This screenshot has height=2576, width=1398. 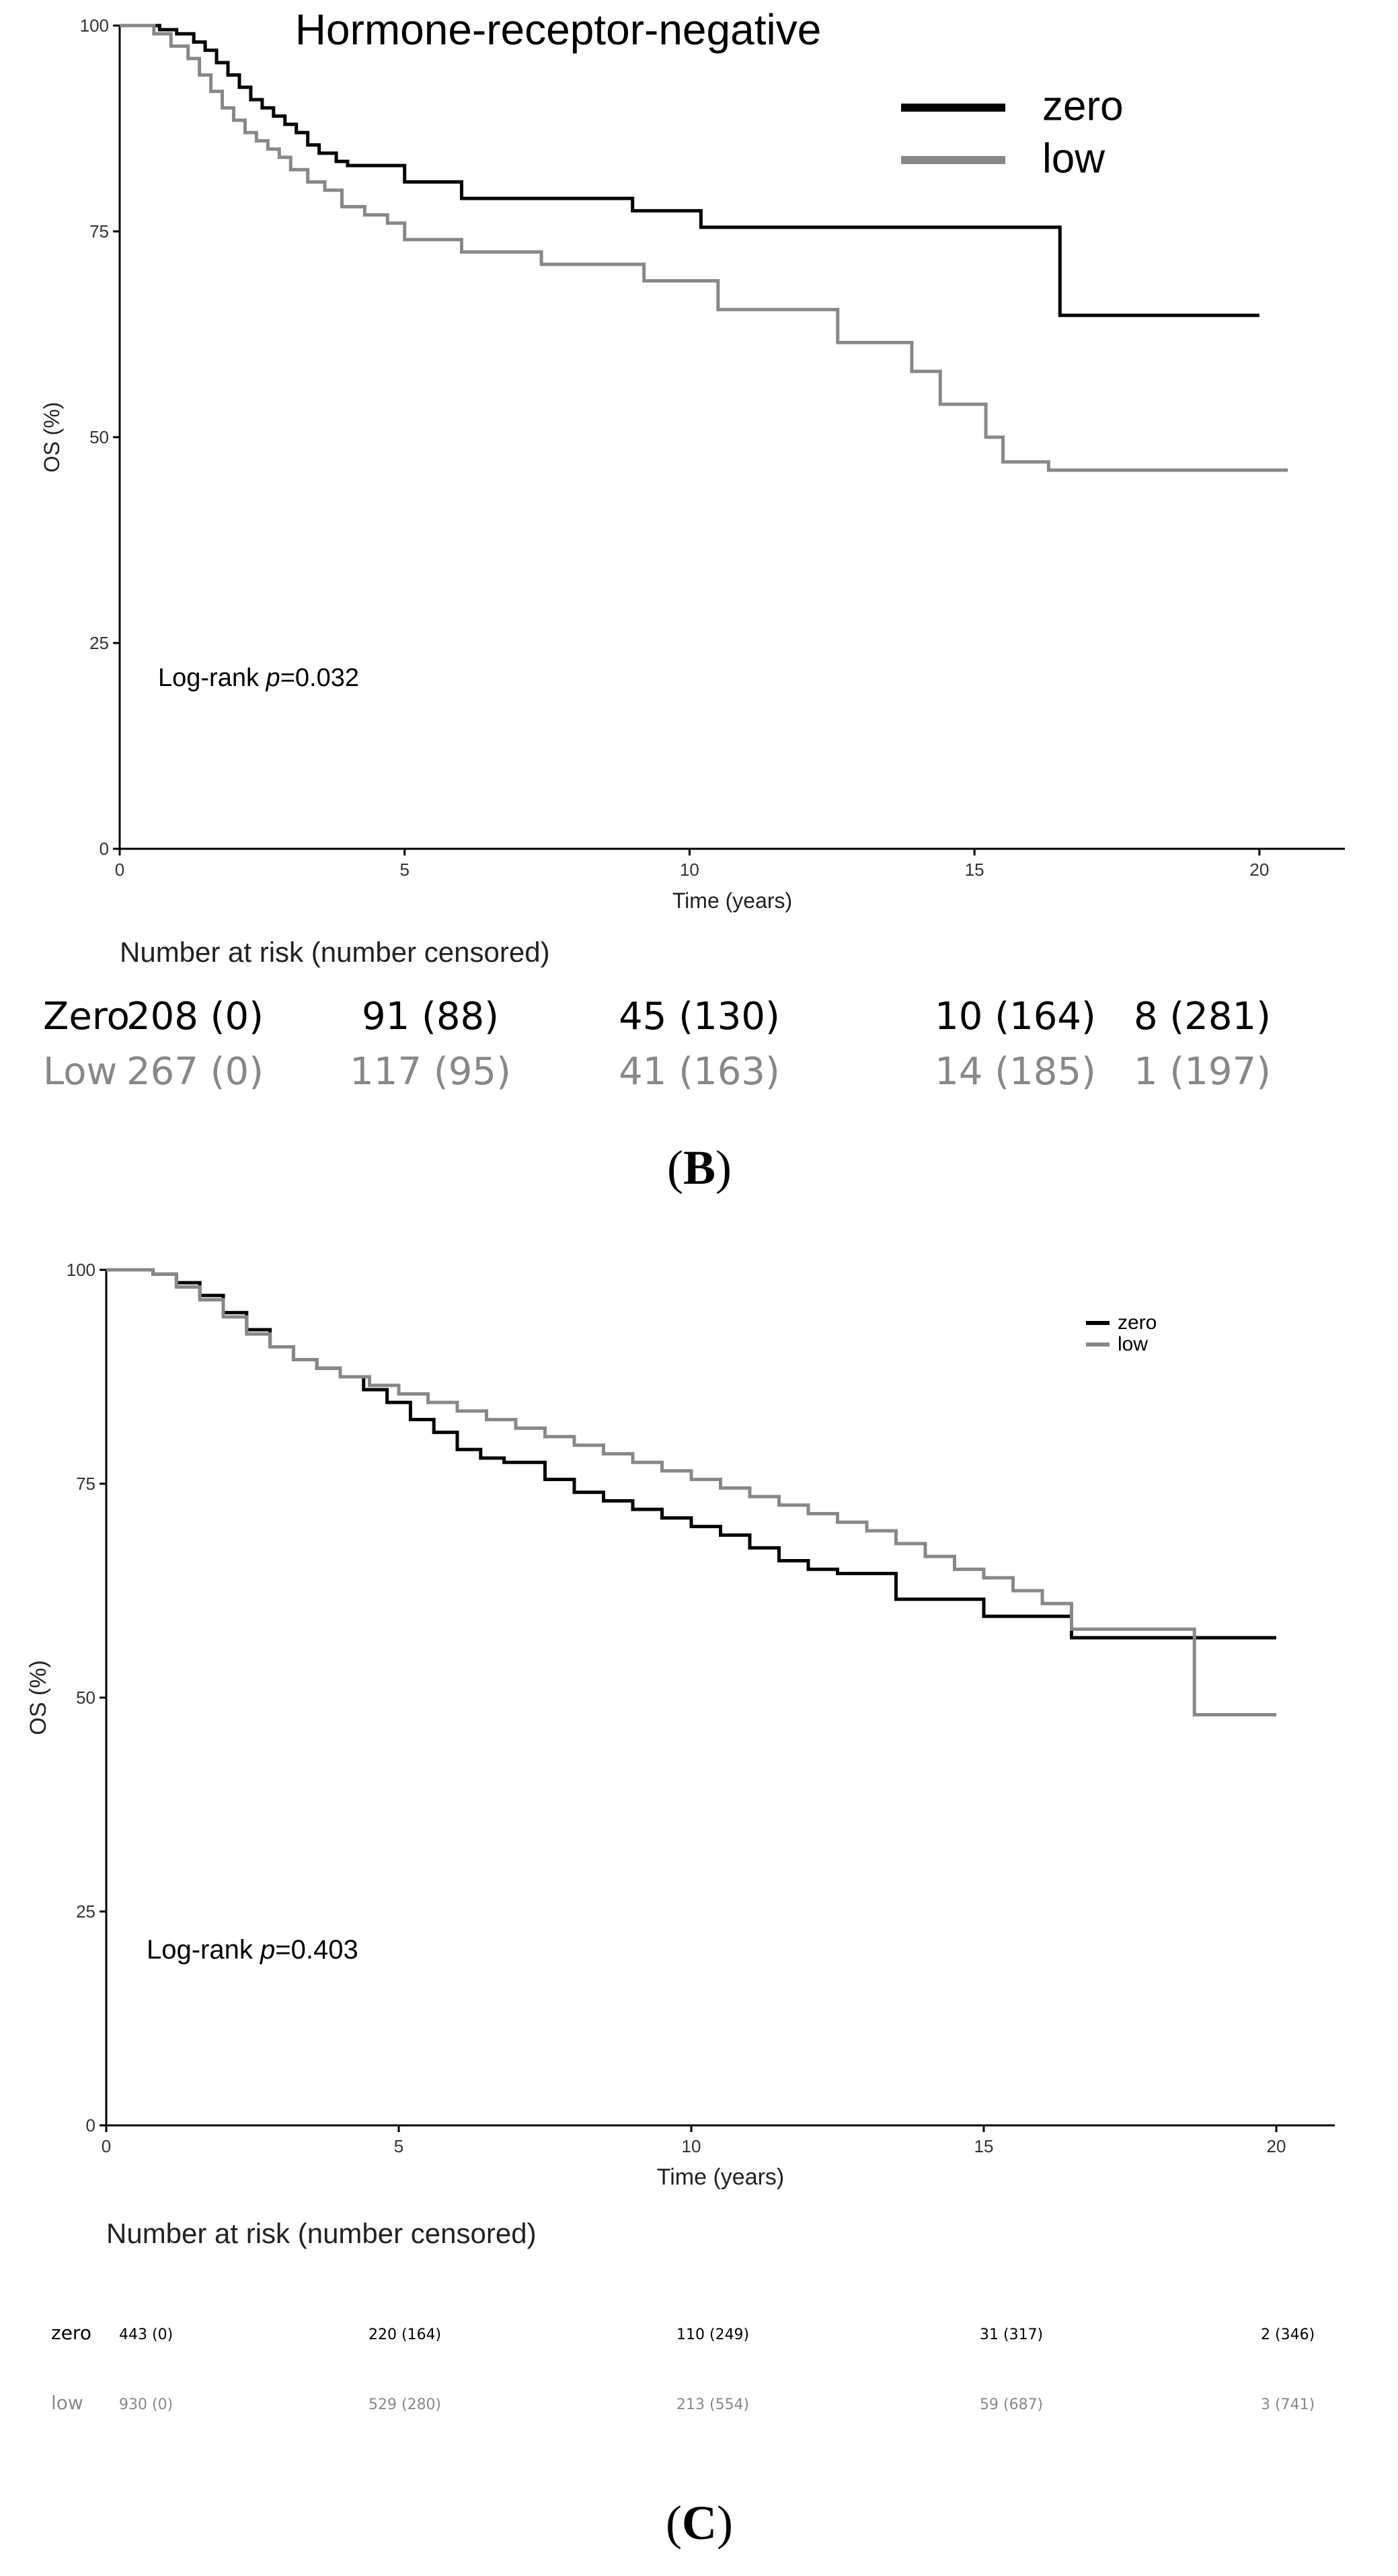 I want to click on risk-row-label-low: Low, so click(x=80, y=1072).